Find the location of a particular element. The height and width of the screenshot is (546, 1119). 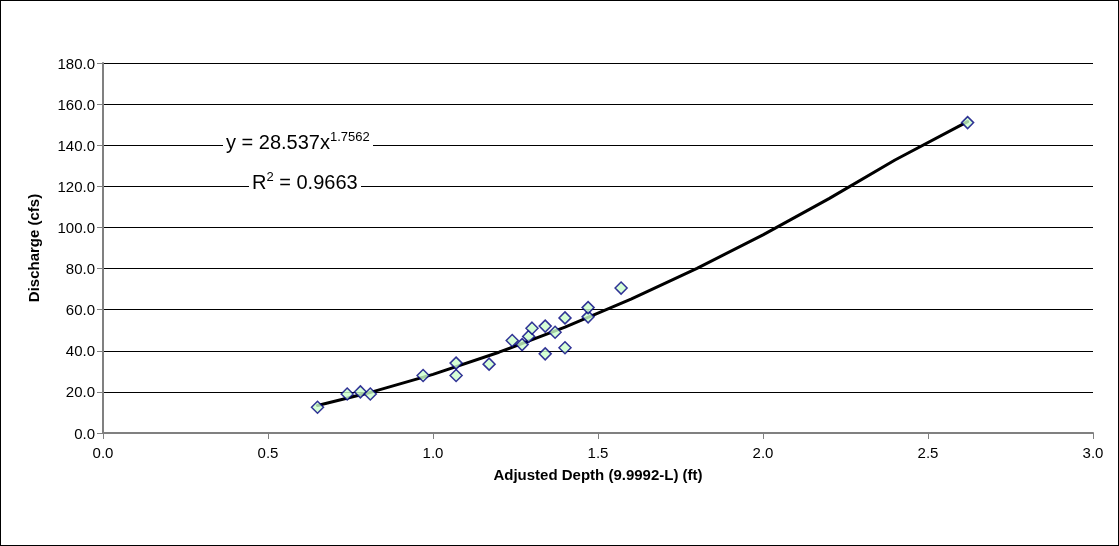

y-tick-label: 120.0 is located at coordinates (76, 186).